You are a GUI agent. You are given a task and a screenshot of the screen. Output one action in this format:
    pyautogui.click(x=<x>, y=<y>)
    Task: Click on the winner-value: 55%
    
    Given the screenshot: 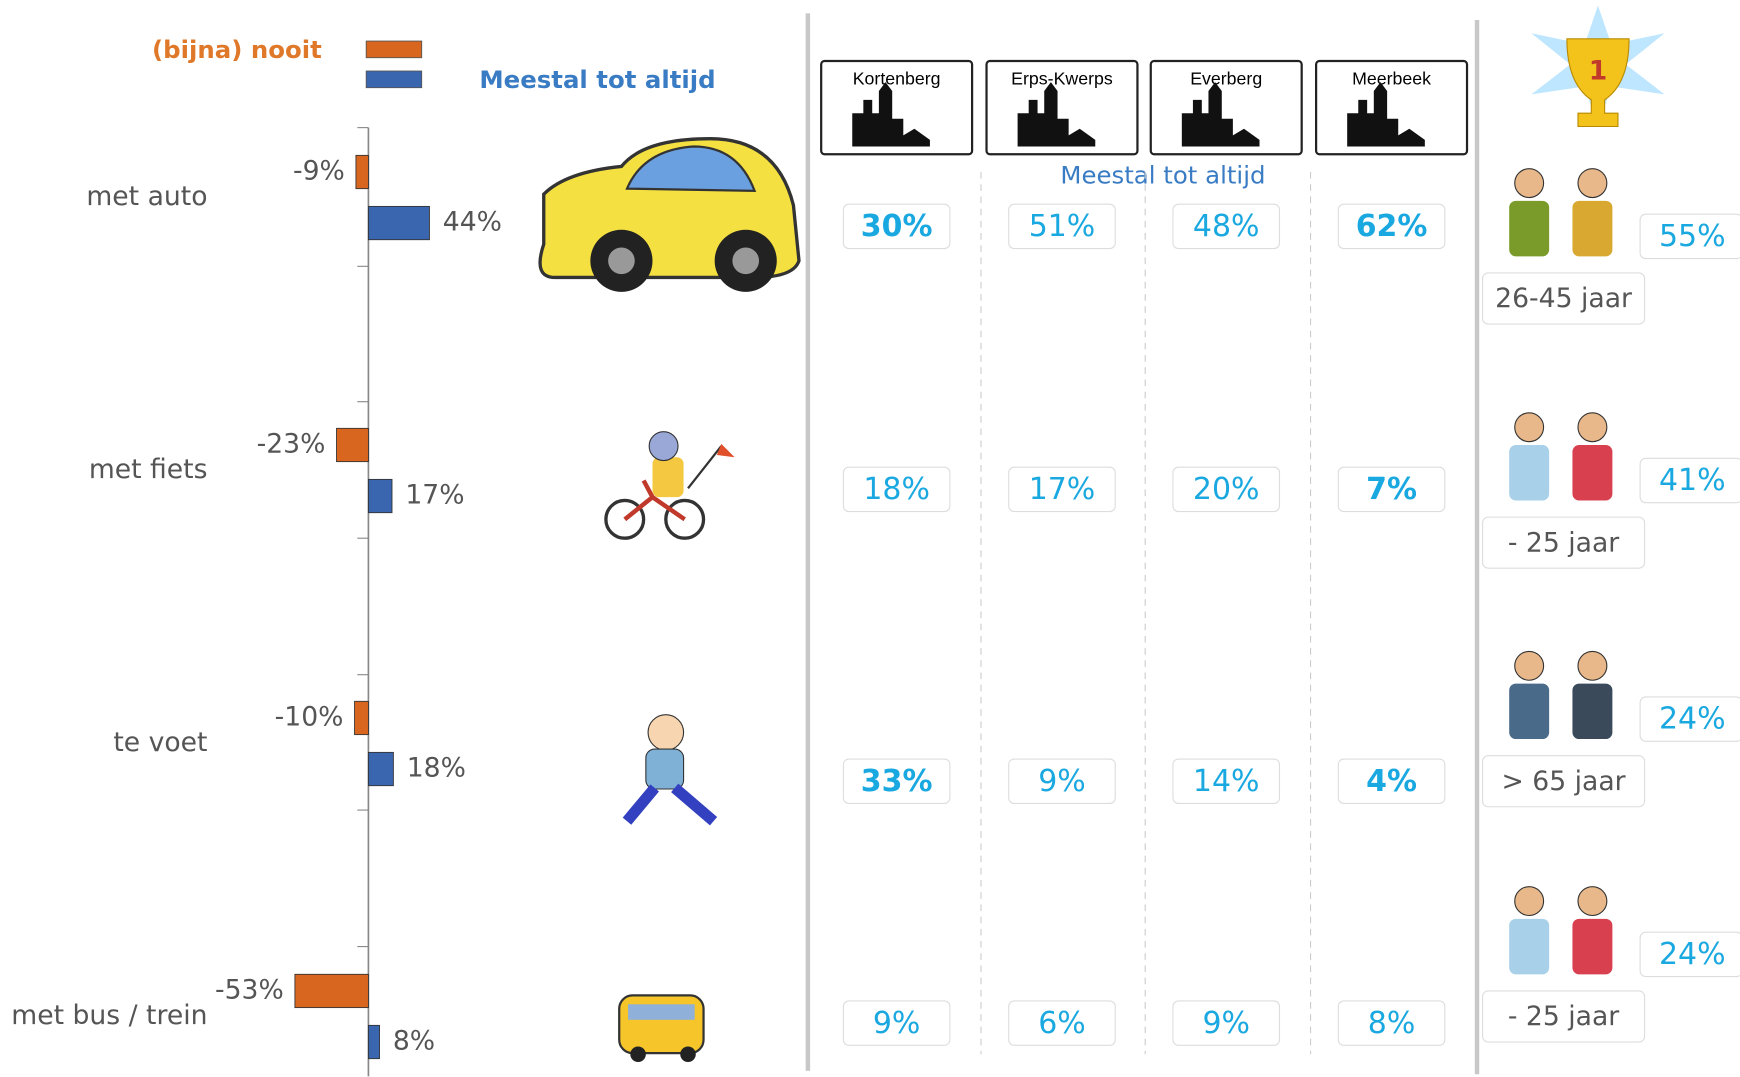 What is the action you would take?
    pyautogui.click(x=1692, y=236)
    